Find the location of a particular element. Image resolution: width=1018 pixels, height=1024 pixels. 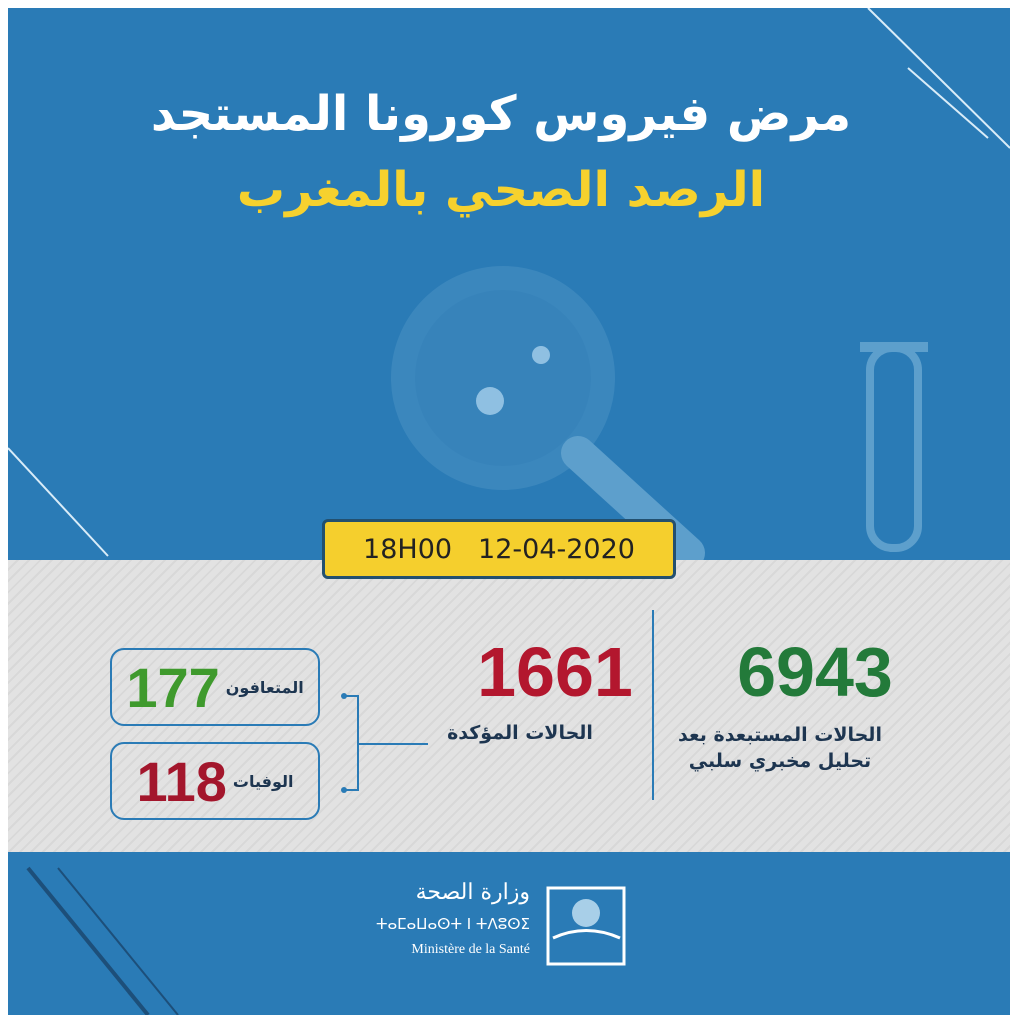

excluded-label: الحالات المستبعدة بعد تحليل مخبري سلبي is located at coordinates (780, 748).